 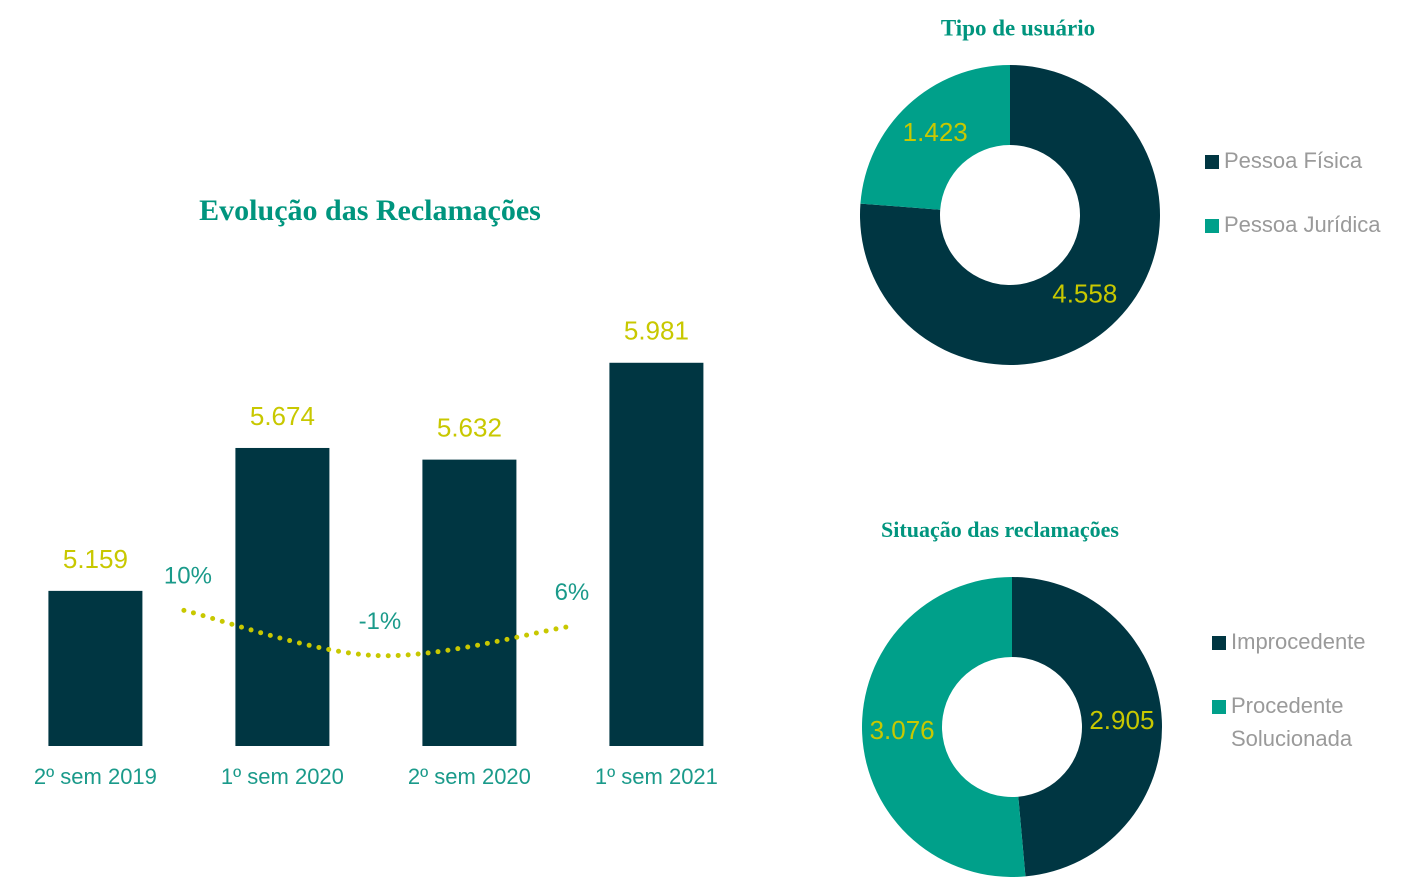 I want to click on data-label: 3.076, so click(x=902, y=730).